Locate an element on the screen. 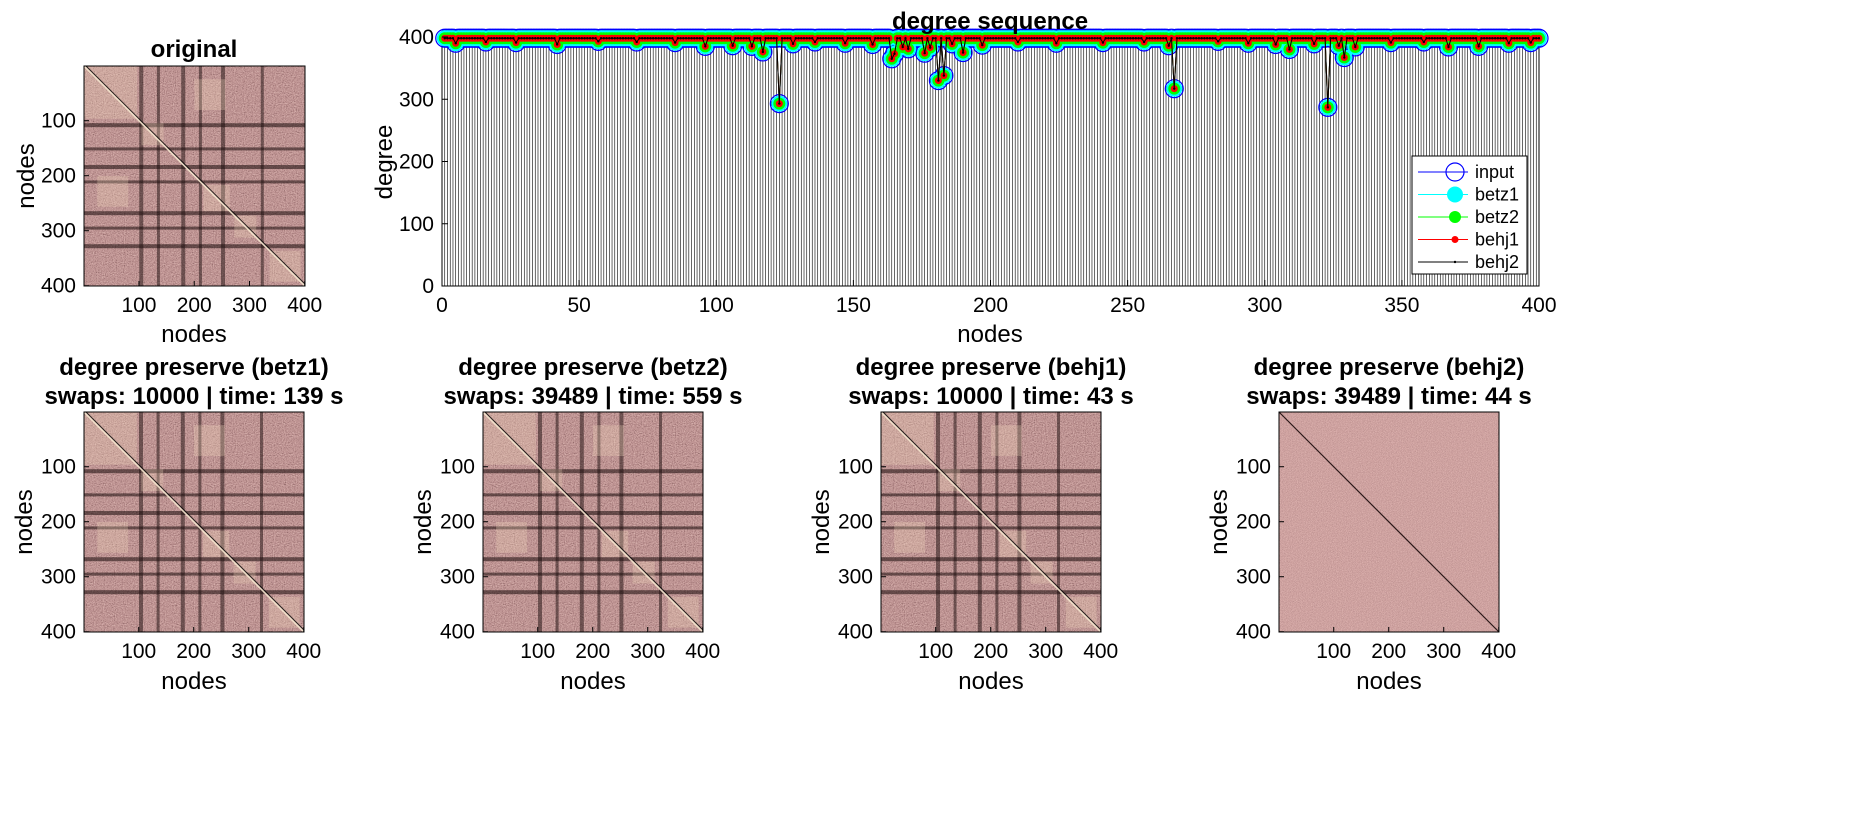  panel-xlabel: nodes is located at coordinates (1388, 681).